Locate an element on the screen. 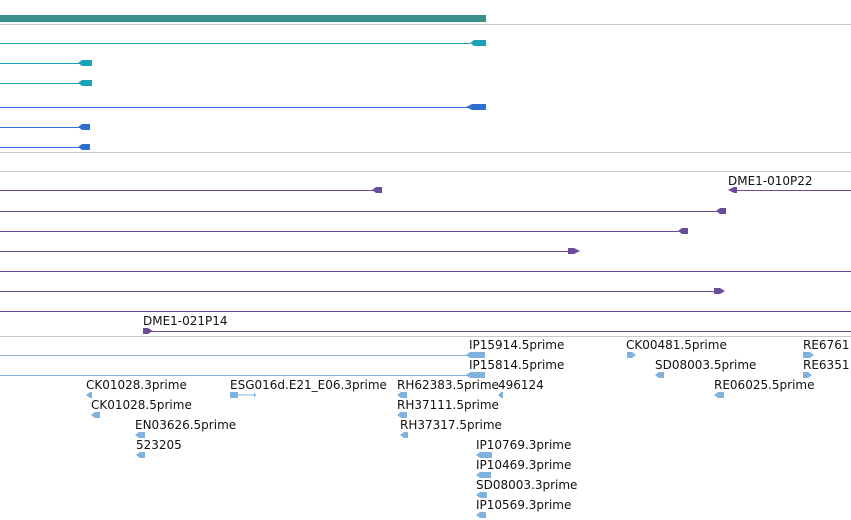 This screenshot has height=520, width=851. est-label: CK01028.3prime is located at coordinates (136, 385).